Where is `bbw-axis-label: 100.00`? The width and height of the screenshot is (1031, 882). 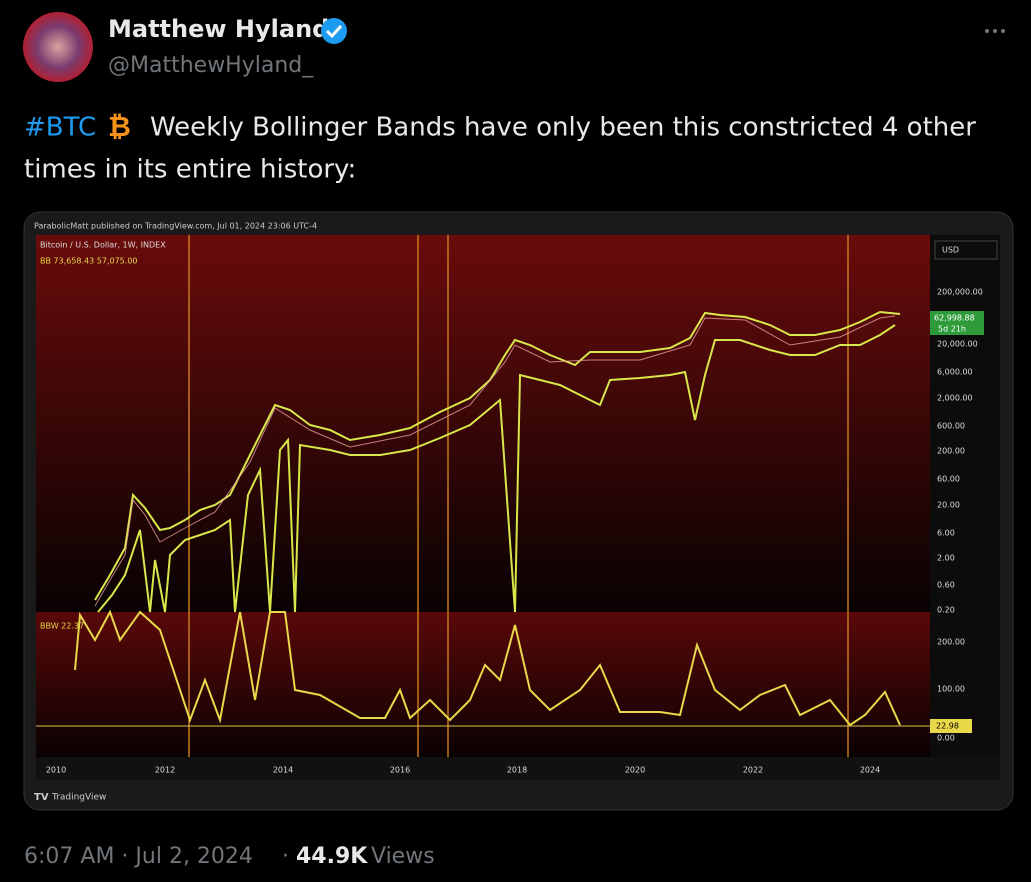
bbw-axis-label: 100.00 is located at coordinates (951, 689).